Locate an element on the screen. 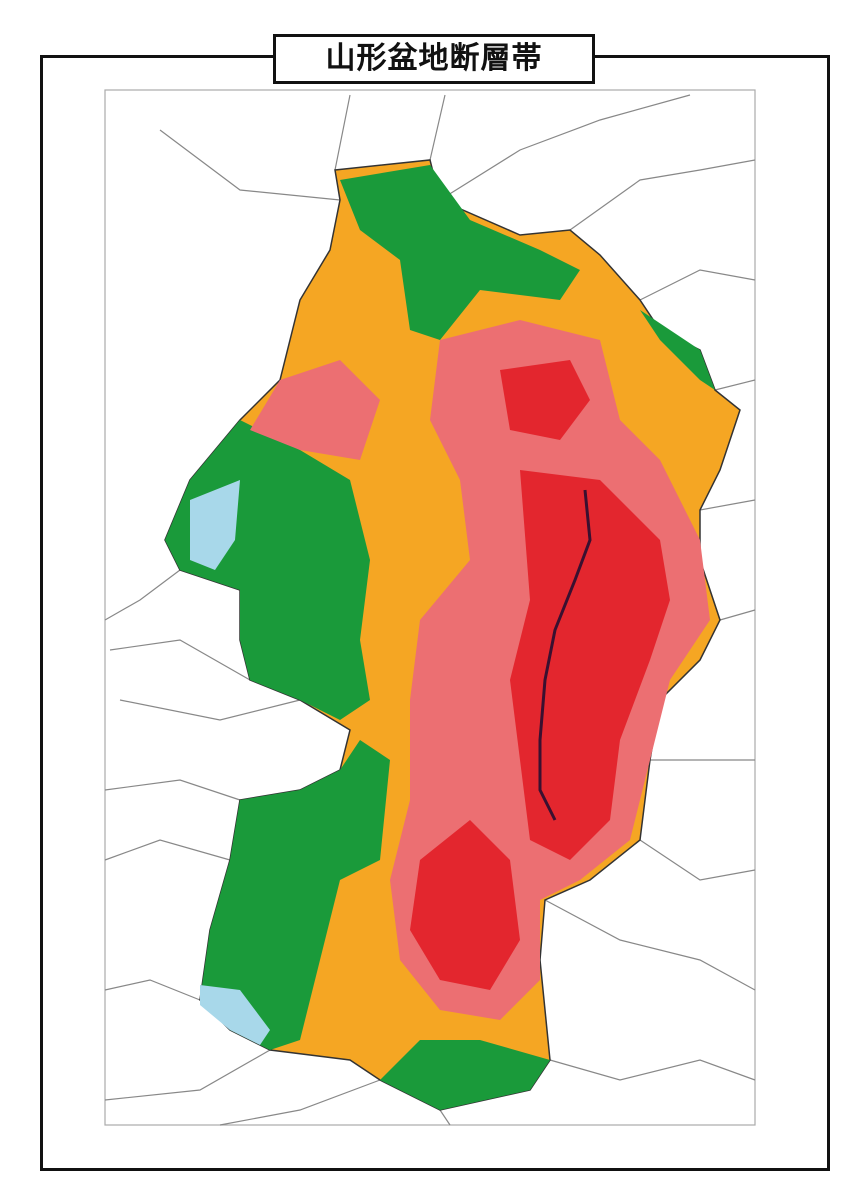 The width and height of the screenshot is (868, 1199). map-title: 山形盆地断層帯 is located at coordinates (434, 59).